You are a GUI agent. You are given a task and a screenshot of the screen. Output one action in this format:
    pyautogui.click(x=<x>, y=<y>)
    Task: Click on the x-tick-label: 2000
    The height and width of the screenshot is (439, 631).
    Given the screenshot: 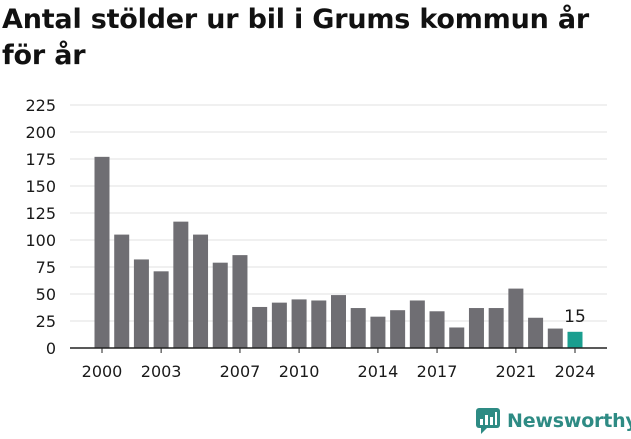 What is the action you would take?
    pyautogui.click(x=102, y=371)
    